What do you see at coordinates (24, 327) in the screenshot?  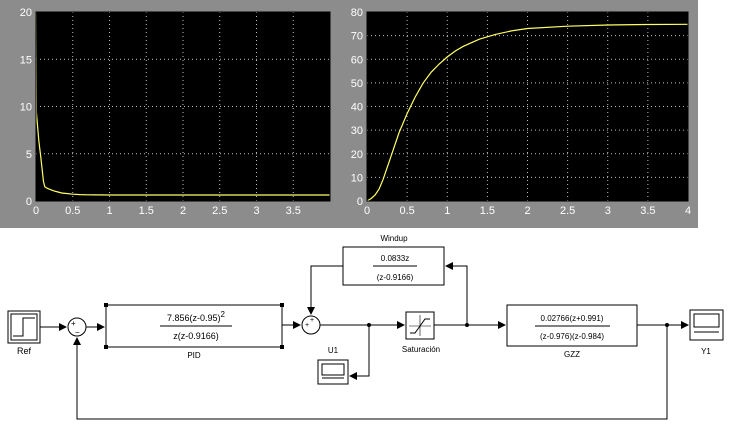 I see `ref-step-block` at bounding box center [24, 327].